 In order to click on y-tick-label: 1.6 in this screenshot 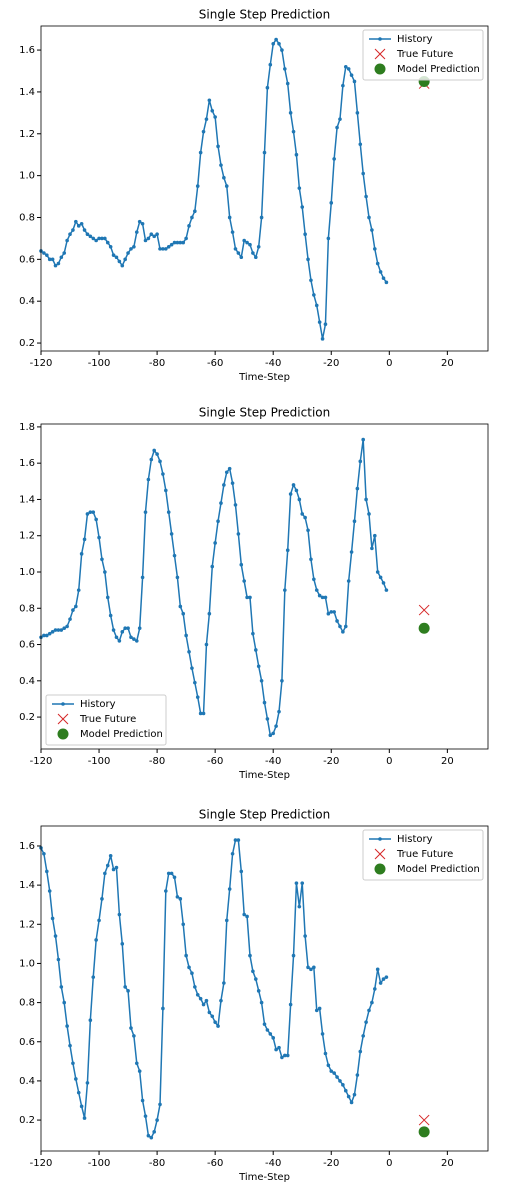, I will do `click(27, 846)`.